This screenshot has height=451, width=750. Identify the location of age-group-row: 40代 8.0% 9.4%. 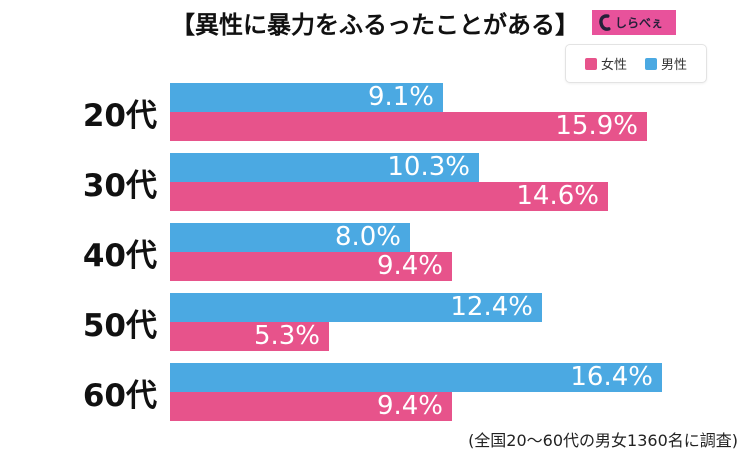
(331, 252).